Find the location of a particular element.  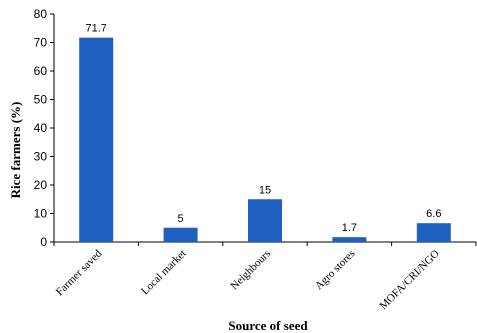

y-tick-label: 50 is located at coordinates (41, 100).